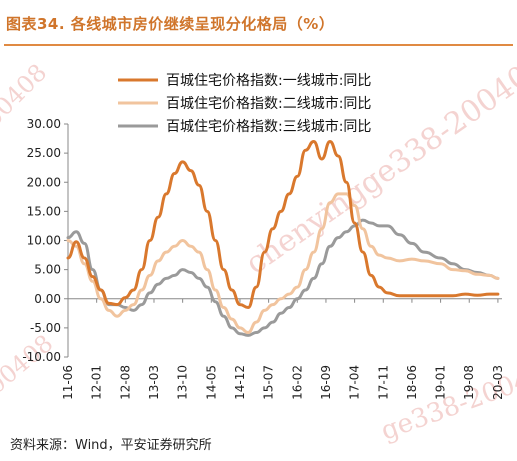  I want to click on x-tick-label: 20-03, so click(498, 382).